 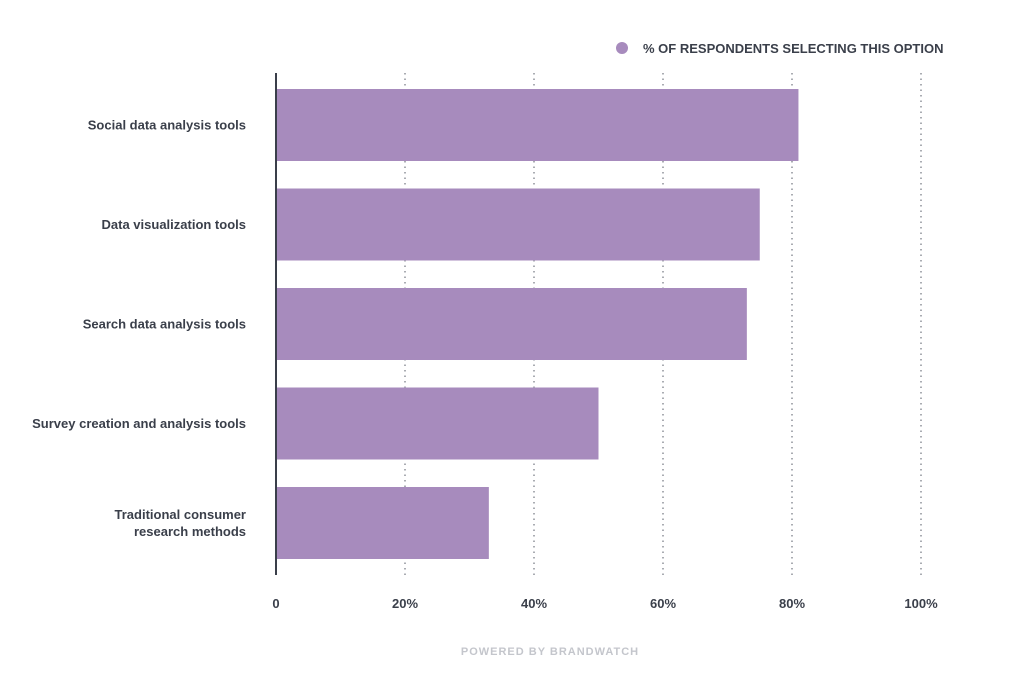 What do you see at coordinates (174, 224) in the screenshot?
I see `category-label-1: Data visualization tools` at bounding box center [174, 224].